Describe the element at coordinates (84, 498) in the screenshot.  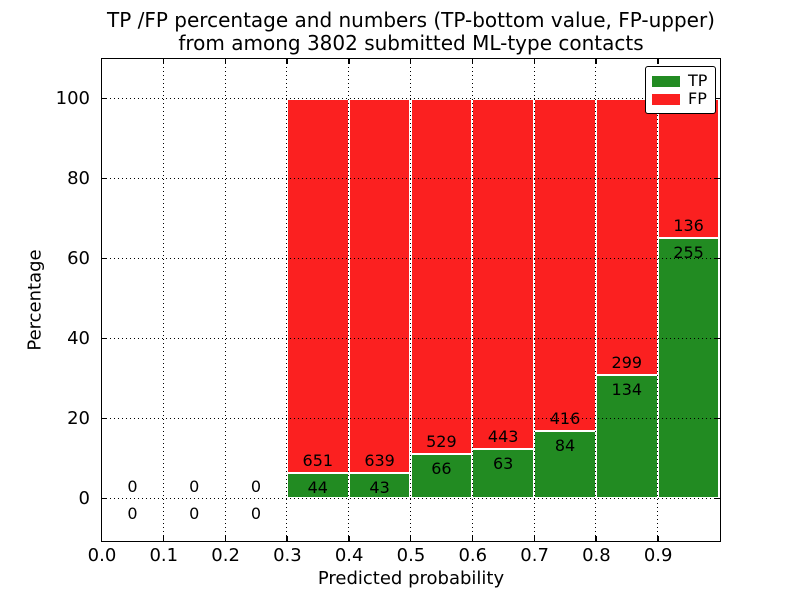
I see `y-tick-label: 0` at that location.